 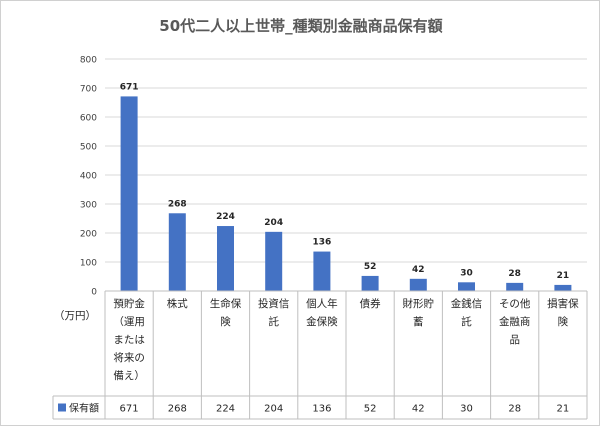 What do you see at coordinates (75, 316) in the screenshot?
I see `unit-label: （万円）` at bounding box center [75, 316].